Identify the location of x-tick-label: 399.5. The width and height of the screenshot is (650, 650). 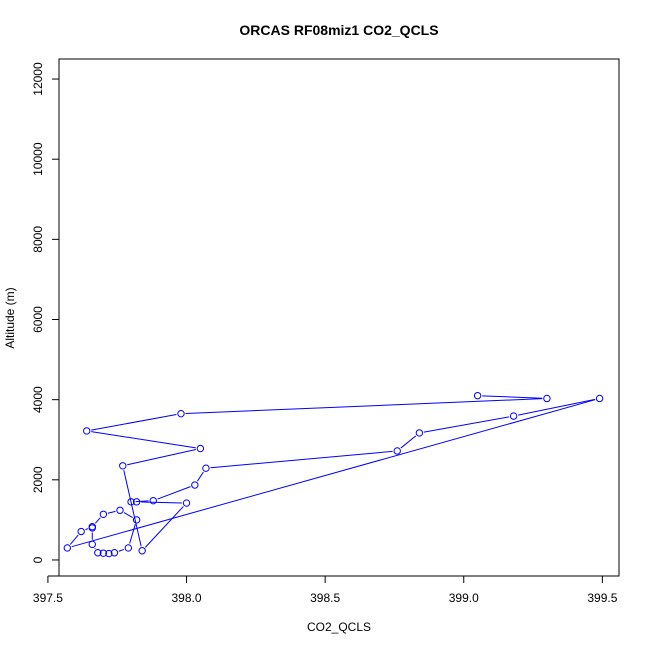
(602, 598).